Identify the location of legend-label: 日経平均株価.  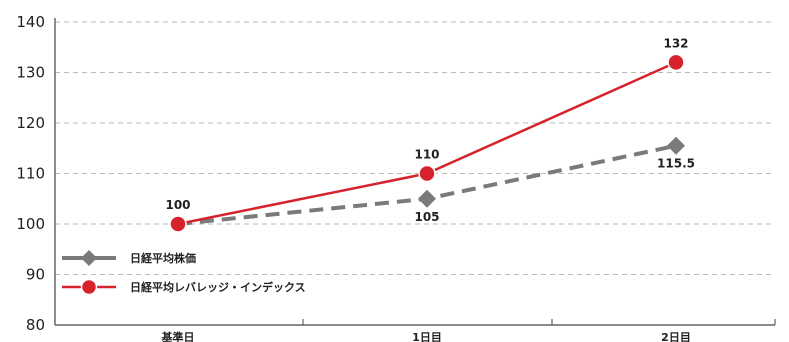
(163, 258).